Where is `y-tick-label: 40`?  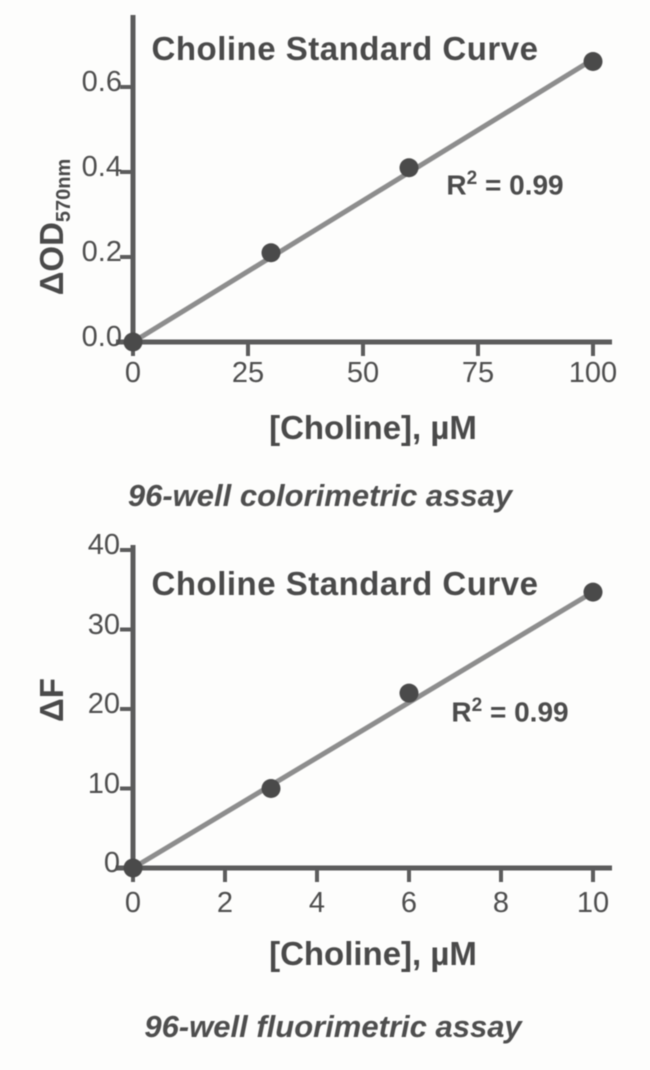
y-tick-label: 40 is located at coordinates (103, 545).